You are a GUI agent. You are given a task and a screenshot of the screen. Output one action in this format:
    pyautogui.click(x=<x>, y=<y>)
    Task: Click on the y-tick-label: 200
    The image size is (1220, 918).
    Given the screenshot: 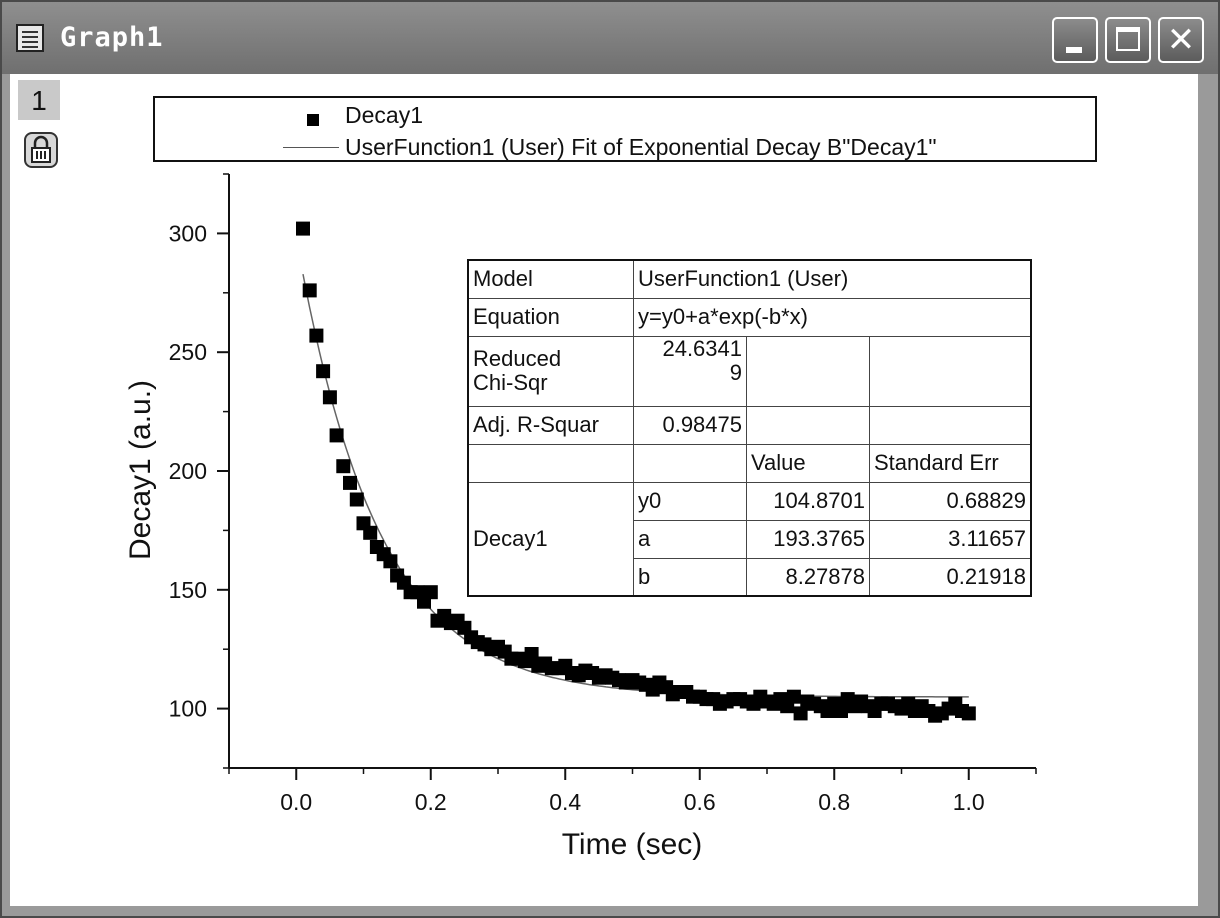 What is the action you would take?
    pyautogui.click(x=188, y=471)
    